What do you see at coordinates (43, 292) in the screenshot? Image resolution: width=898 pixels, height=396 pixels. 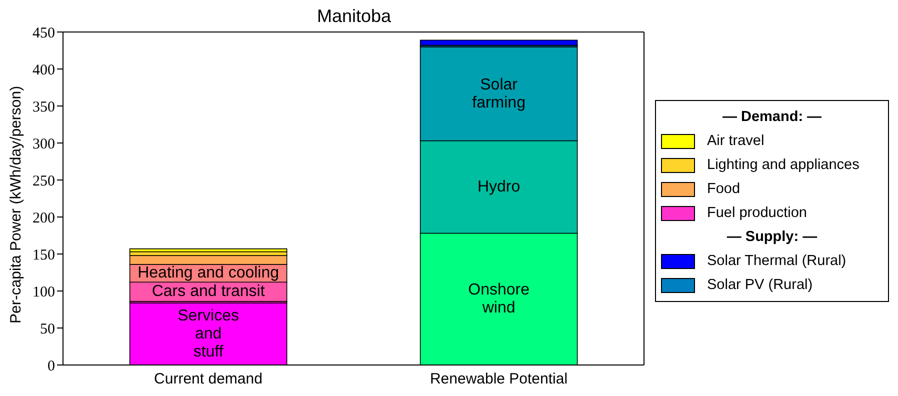 I see `y-tick-label: 100` at bounding box center [43, 292].